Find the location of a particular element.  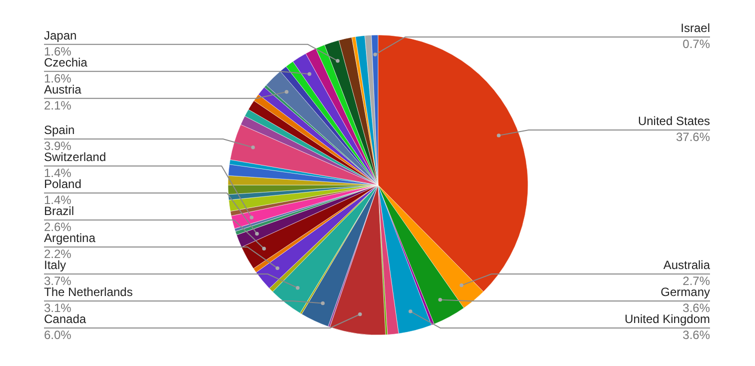

data-label: 3.7% is located at coordinates (58, 281).